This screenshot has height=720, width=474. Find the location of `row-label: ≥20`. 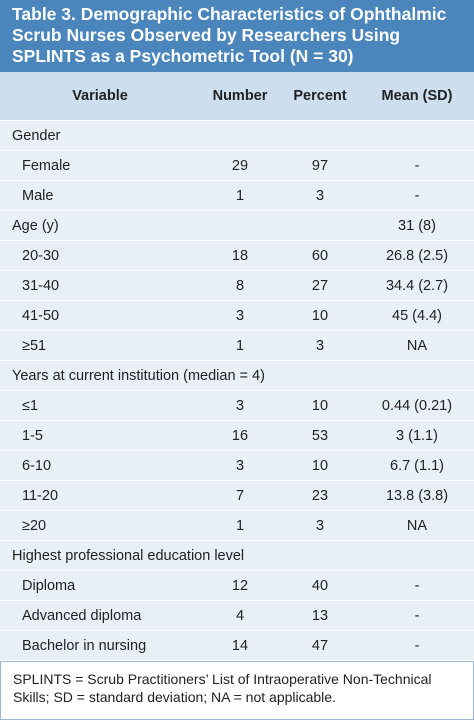

row-label: ≥20 is located at coordinates (100, 525).